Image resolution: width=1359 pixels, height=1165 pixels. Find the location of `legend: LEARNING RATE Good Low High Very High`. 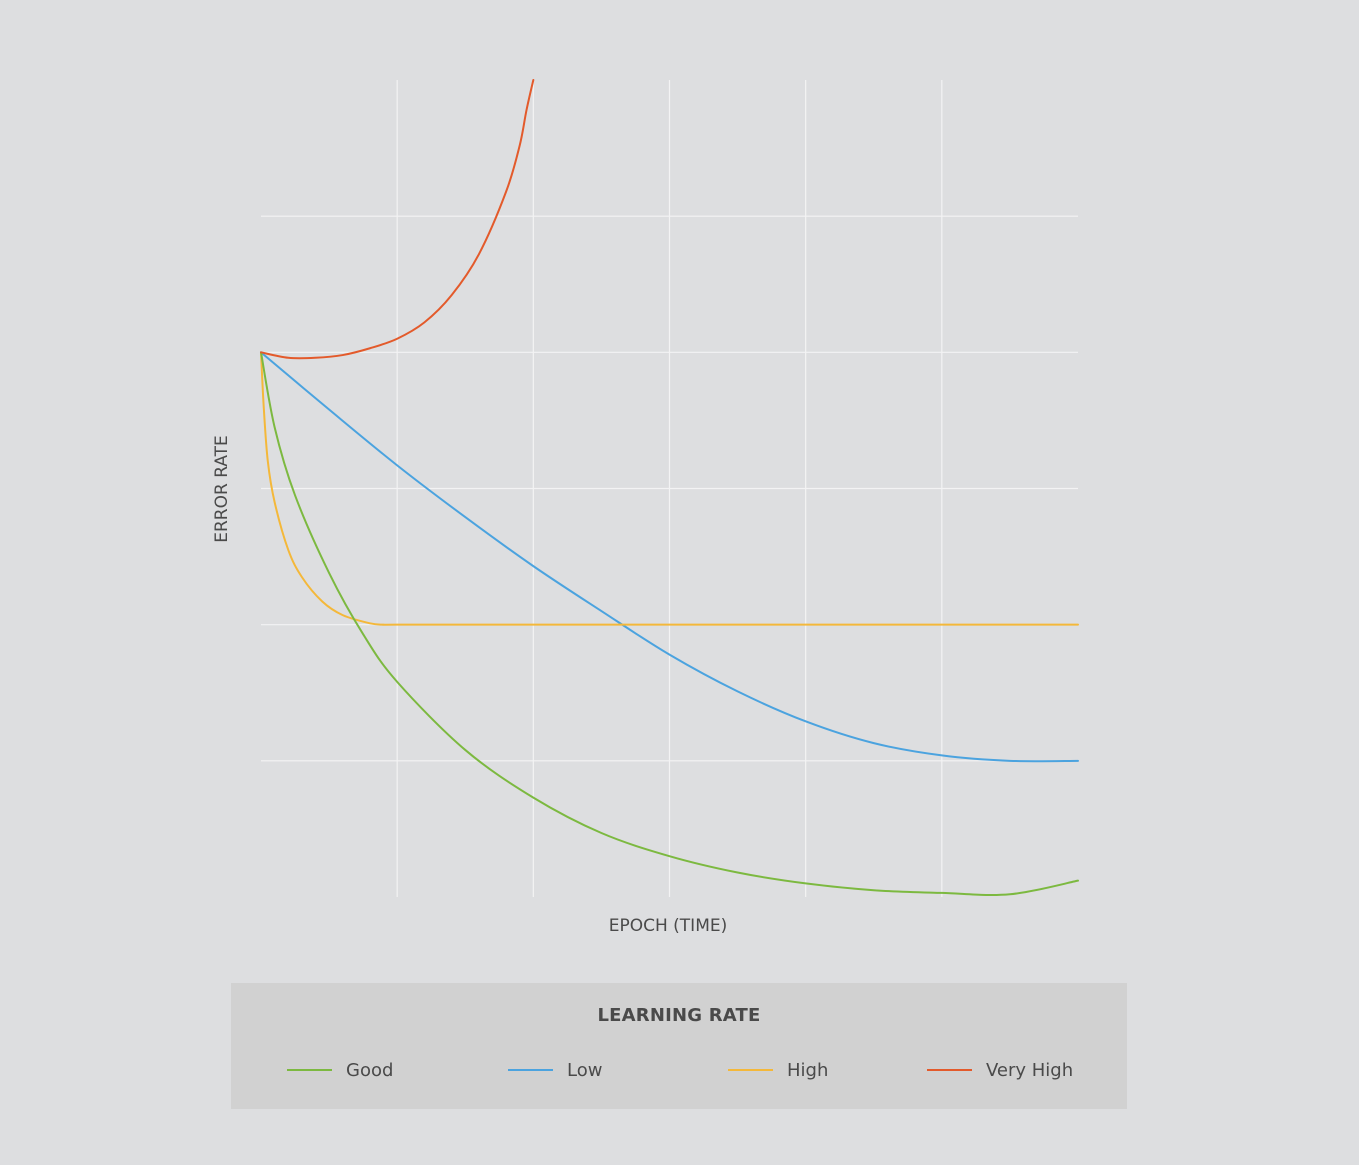

legend: LEARNING RATE Good Low High Very High is located at coordinates (679, 1046).